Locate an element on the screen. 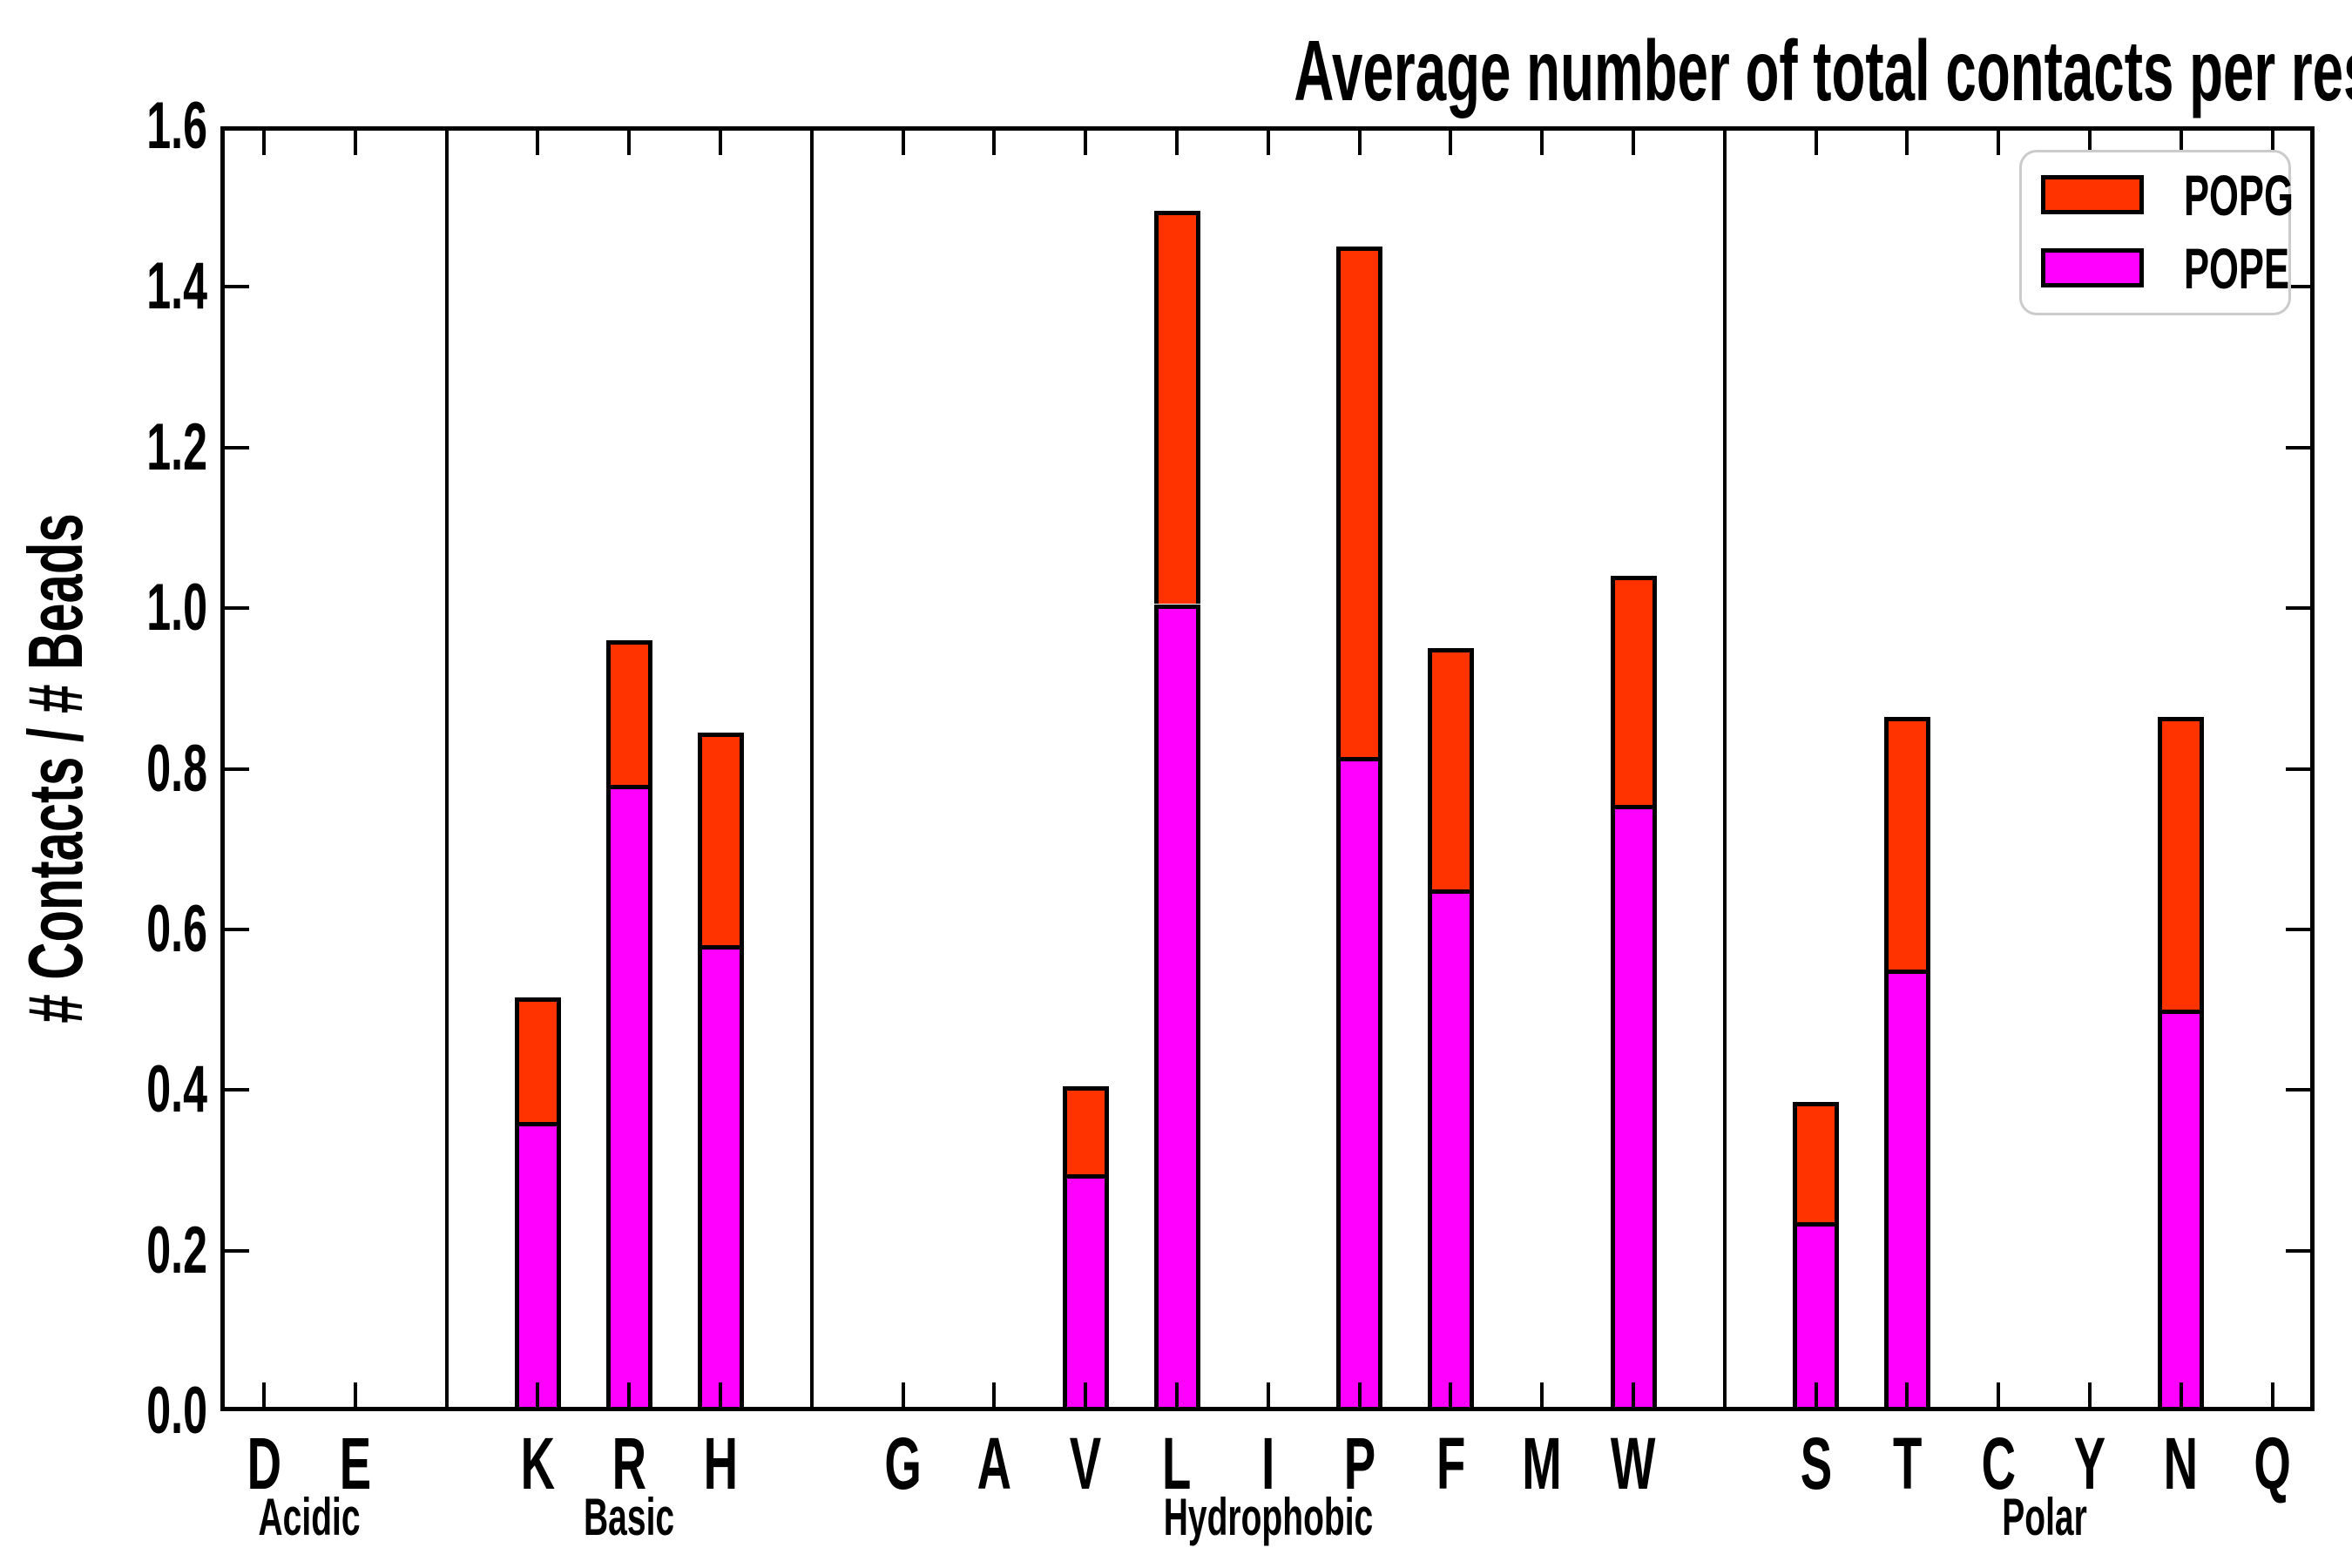  y-tick-label-0.0: 0.0 is located at coordinates (177, 1411).